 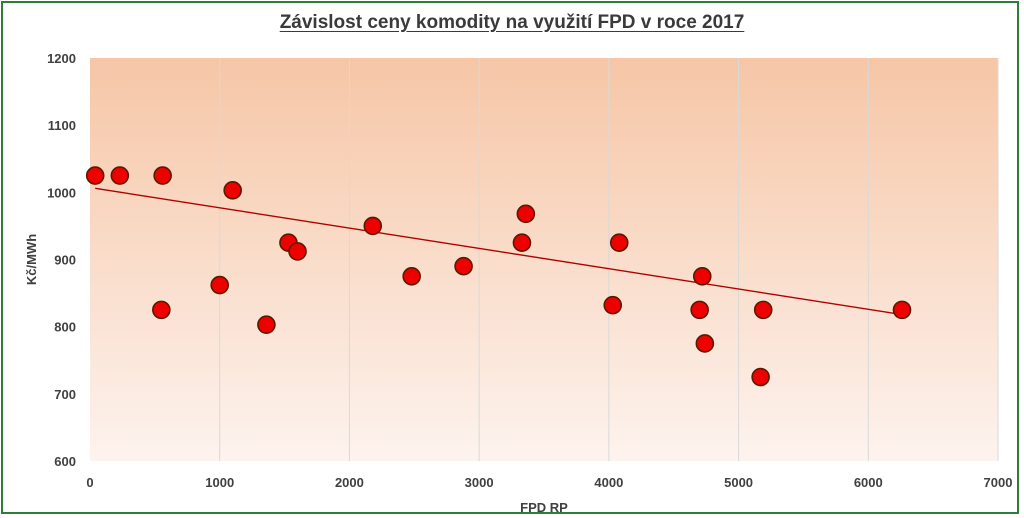 I want to click on y-tick-label: 1200, so click(x=61, y=58).